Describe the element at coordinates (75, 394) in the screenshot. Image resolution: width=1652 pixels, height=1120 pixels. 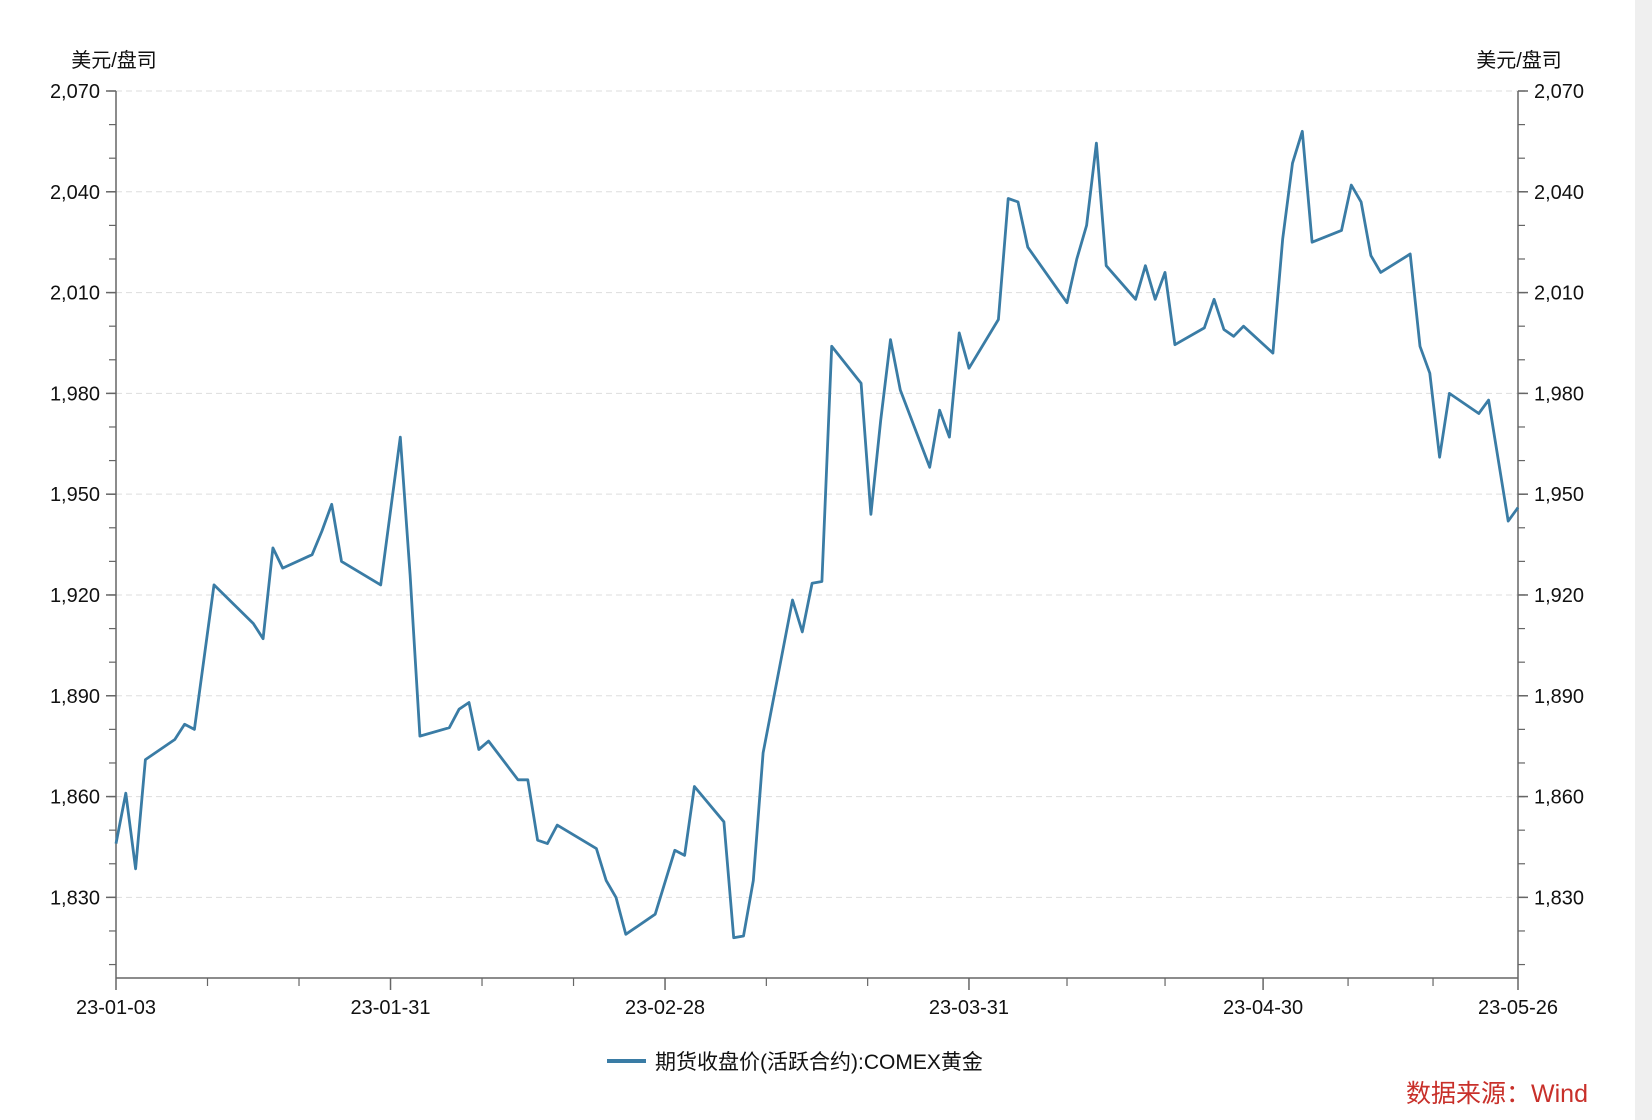
I see `y-tick-label-left: 1,980` at that location.